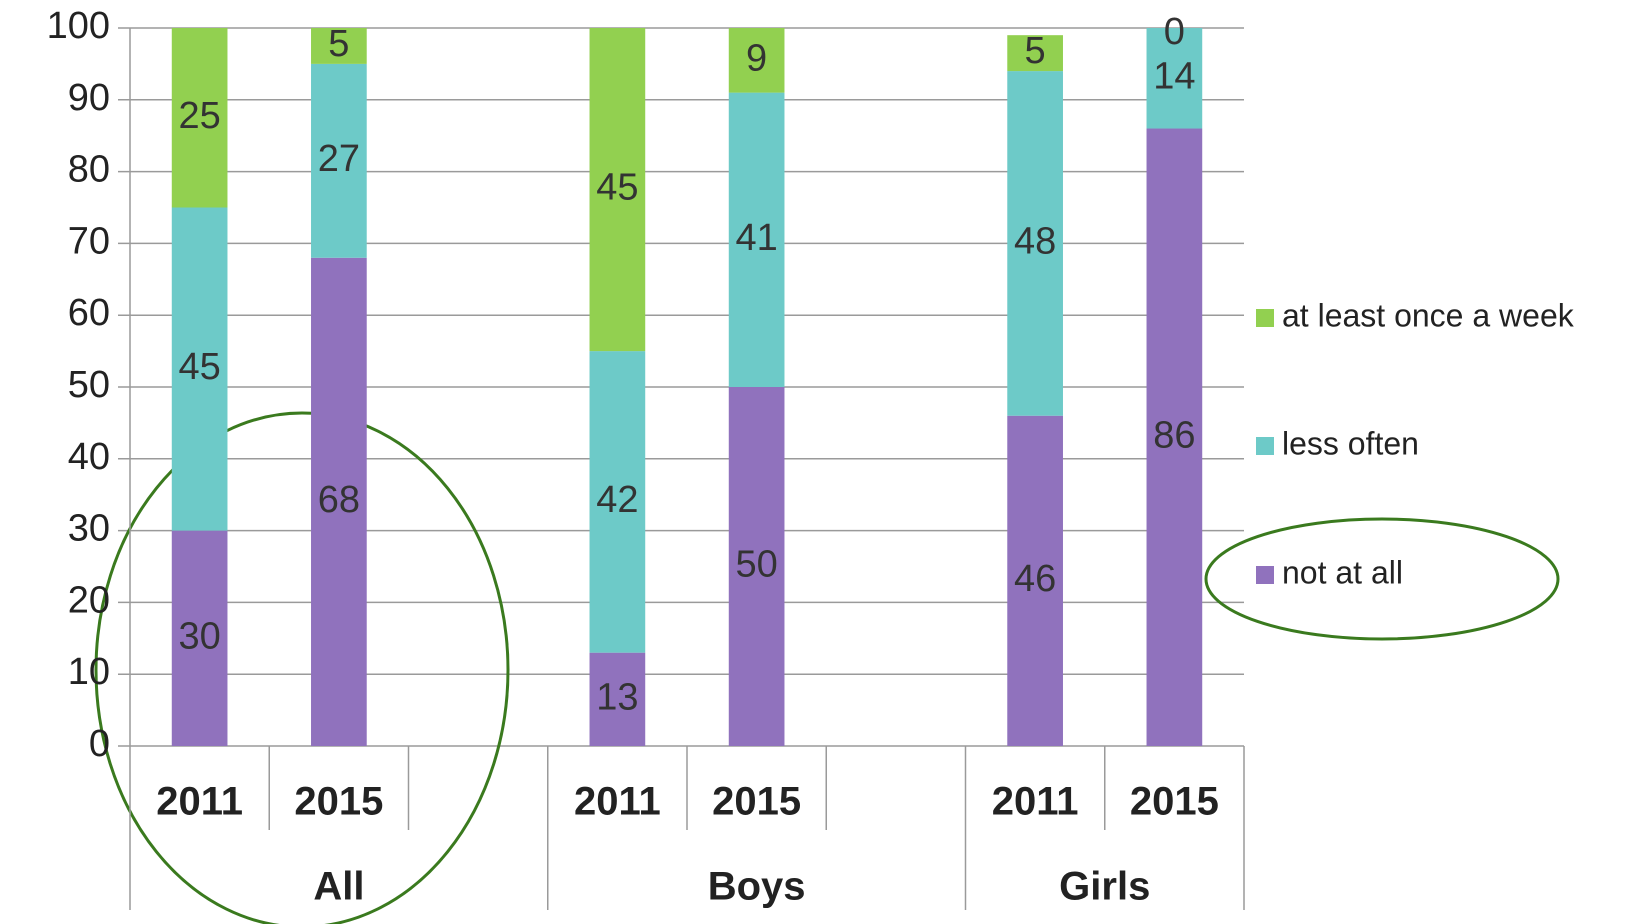 The height and width of the screenshot is (924, 1635). I want to click on y-tick-label: 0, so click(99, 744).